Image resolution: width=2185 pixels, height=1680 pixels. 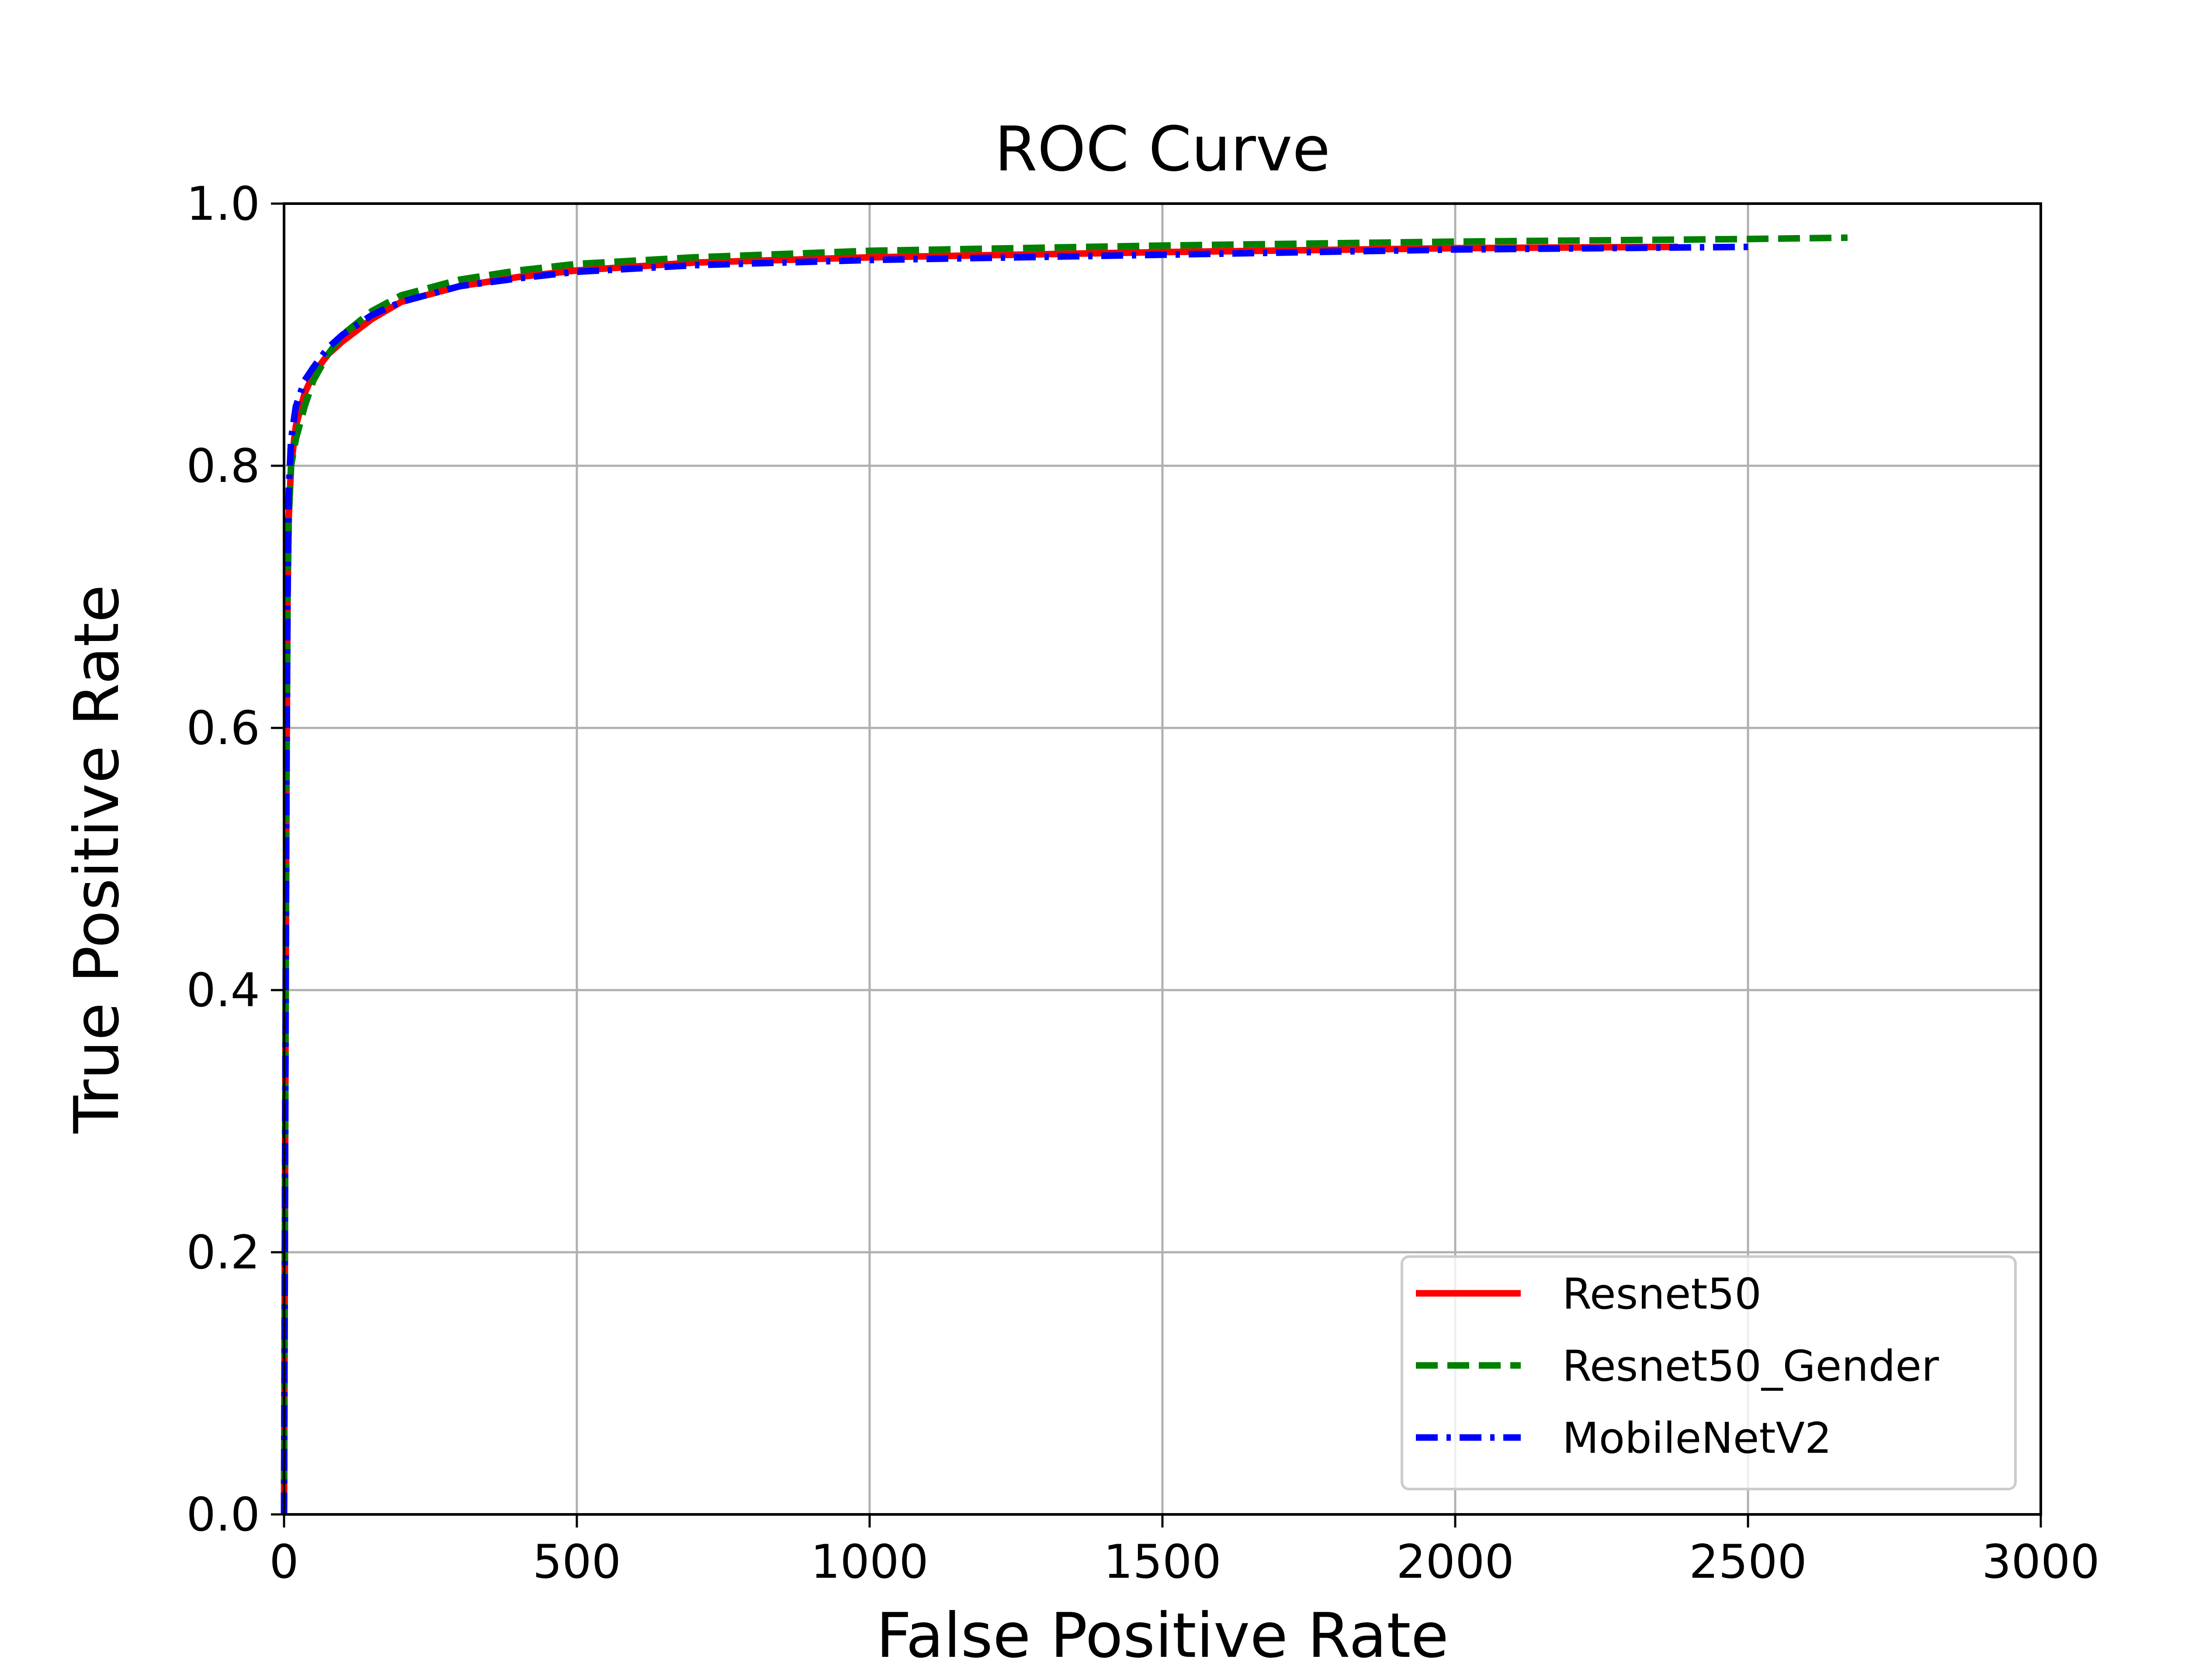 I want to click on y-axis-label: True Positive Rate, so click(x=97, y=860).